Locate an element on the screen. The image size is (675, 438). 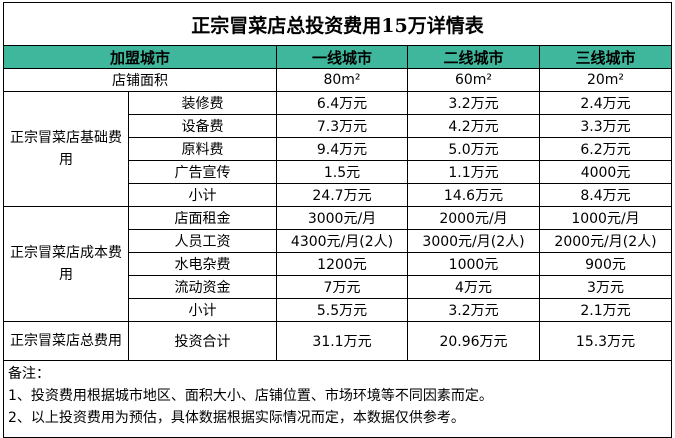
table-row: 设备费 7.3万元 4.2万元 3.3万元 is located at coordinates (338, 126).